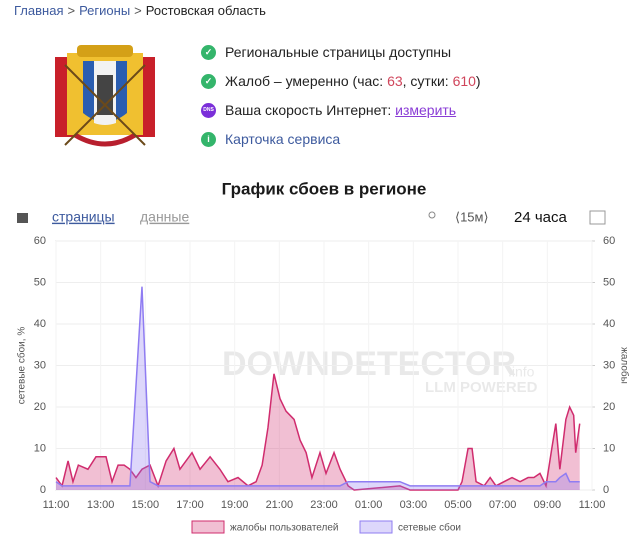  I want to click on service-link: Карточка сервиса, so click(283, 139).